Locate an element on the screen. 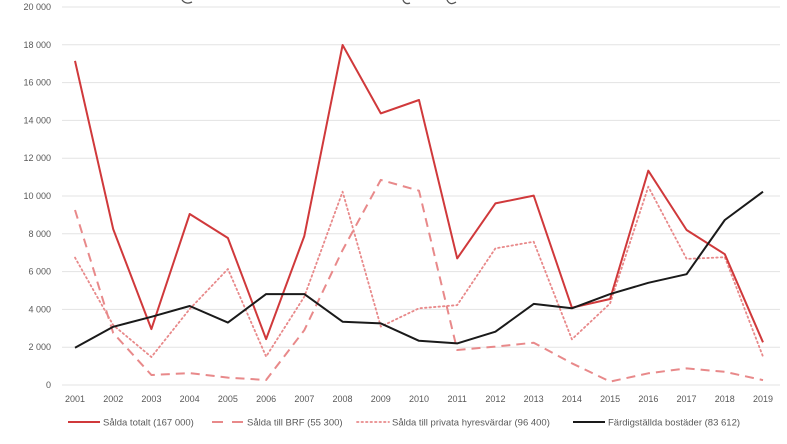 Image resolution: width=787 pixels, height=444 pixels. x-tick-label: 2016 is located at coordinates (648, 399).